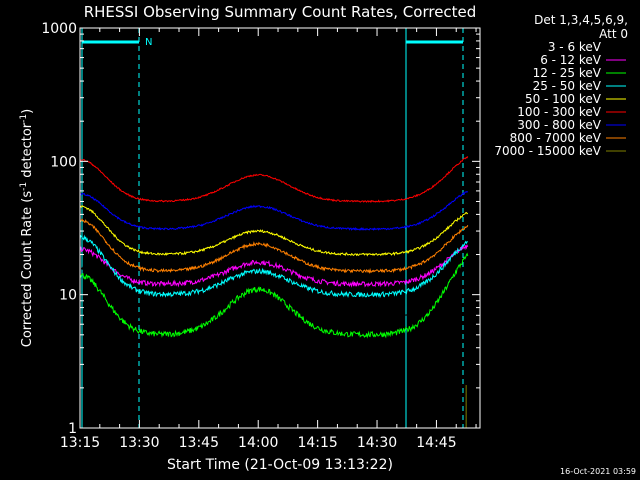 This screenshot has height=480, width=640. I want to click on y-axis-label-main: Corrected Count Rate (s, so click(27, 269).